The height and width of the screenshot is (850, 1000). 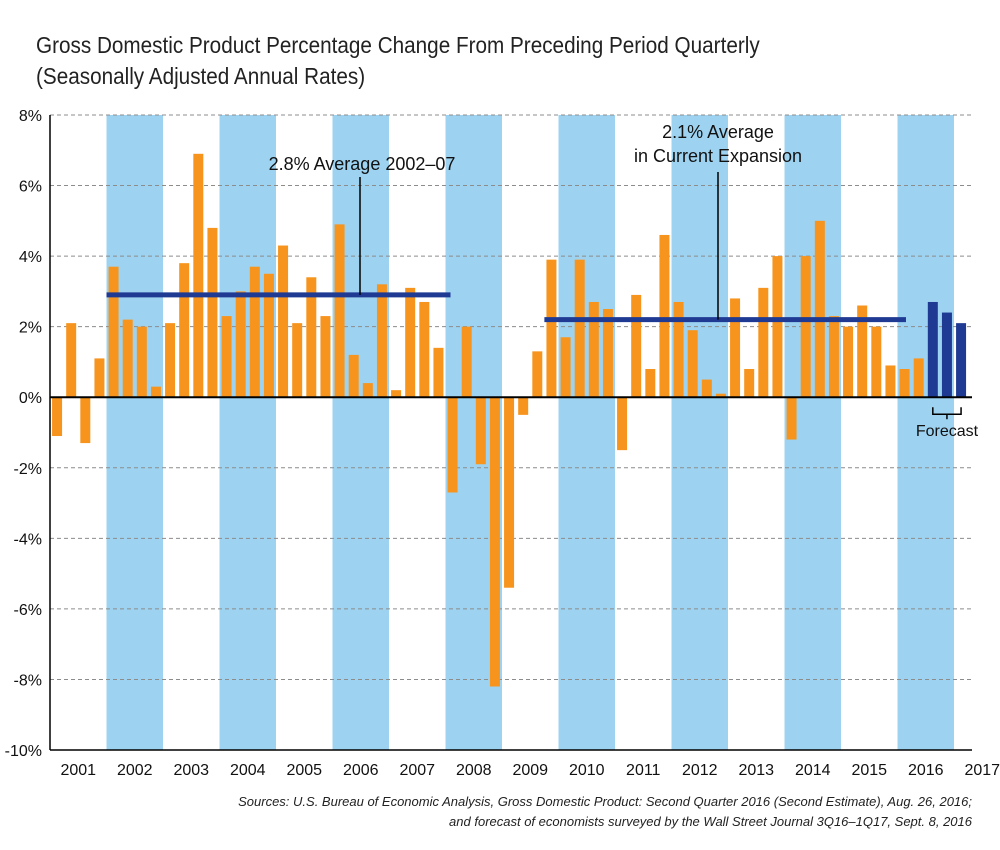 I want to click on x-tick-label-2010: 2010, so click(x=587, y=770).